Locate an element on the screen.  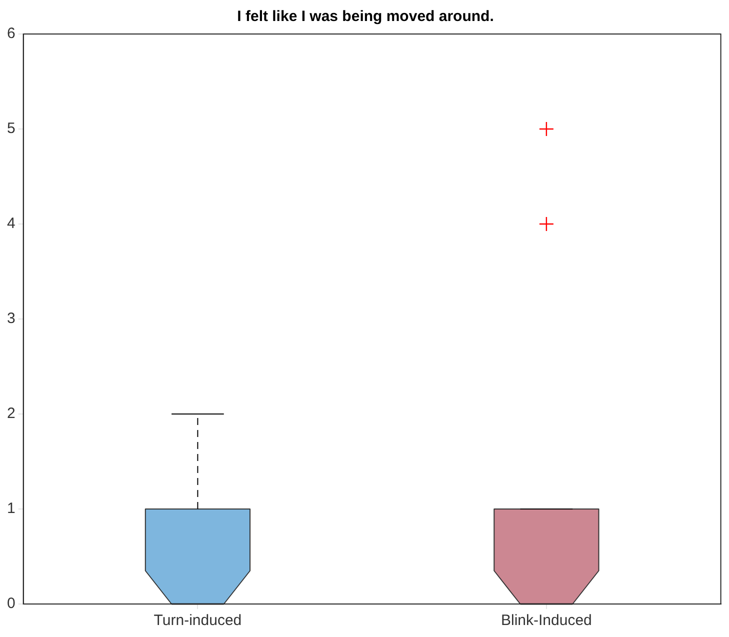
y-tick-label: 3 is located at coordinates (11, 319).